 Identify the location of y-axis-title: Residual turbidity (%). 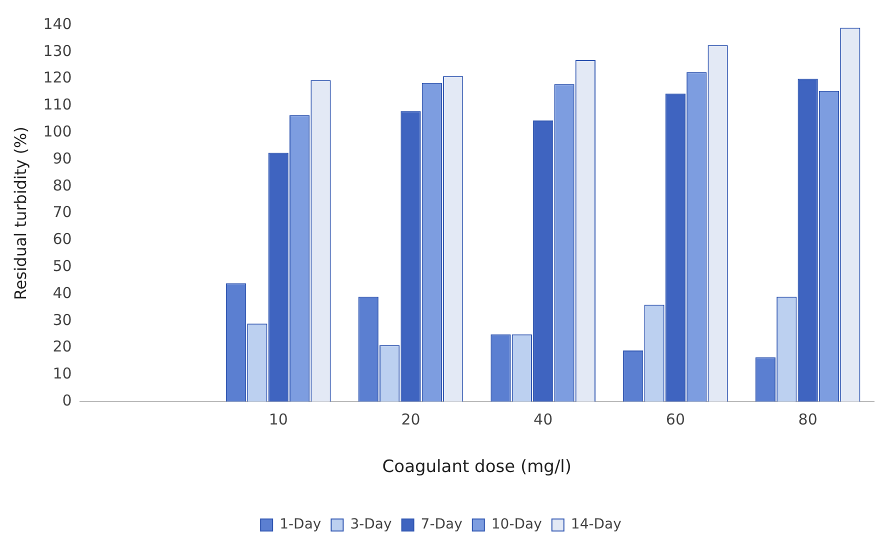
(20, 213).